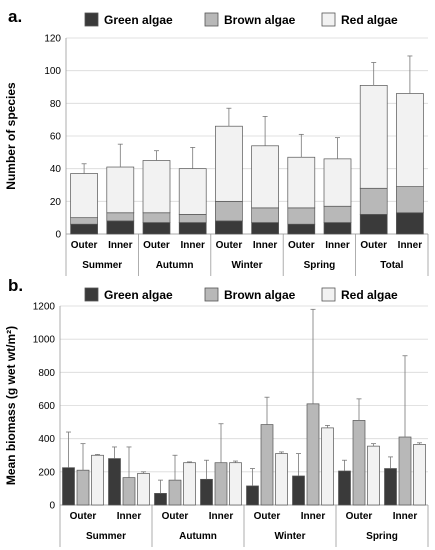 The height and width of the screenshot is (550, 435). What do you see at coordinates (44, 340) in the screenshot?
I see `y-tick-label: 1000` at bounding box center [44, 340].